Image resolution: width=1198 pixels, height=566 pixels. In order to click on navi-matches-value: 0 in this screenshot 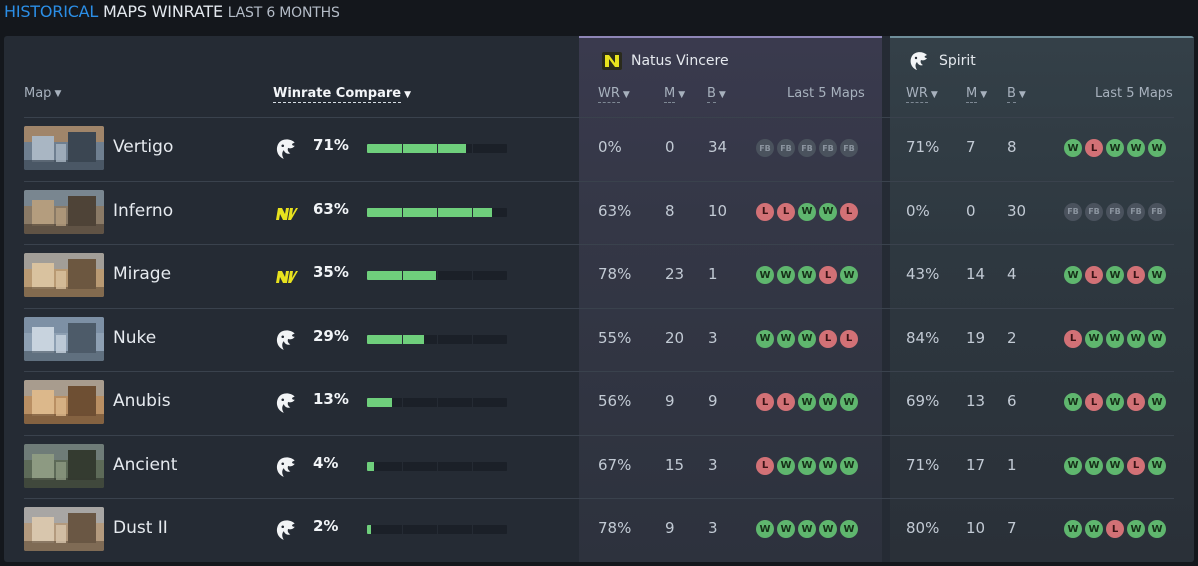, I will do `click(670, 147)`.